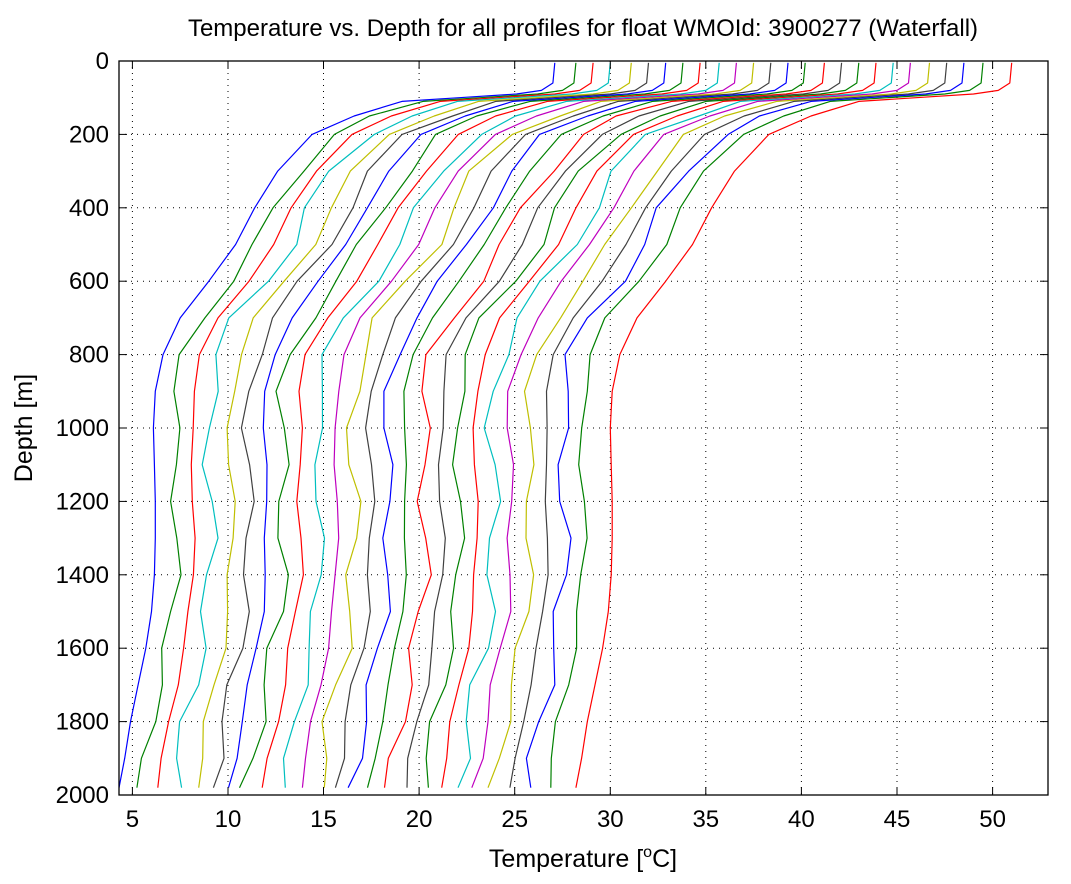 The height and width of the screenshot is (884, 1071). I want to click on y-tick-label: 600, so click(89, 281).